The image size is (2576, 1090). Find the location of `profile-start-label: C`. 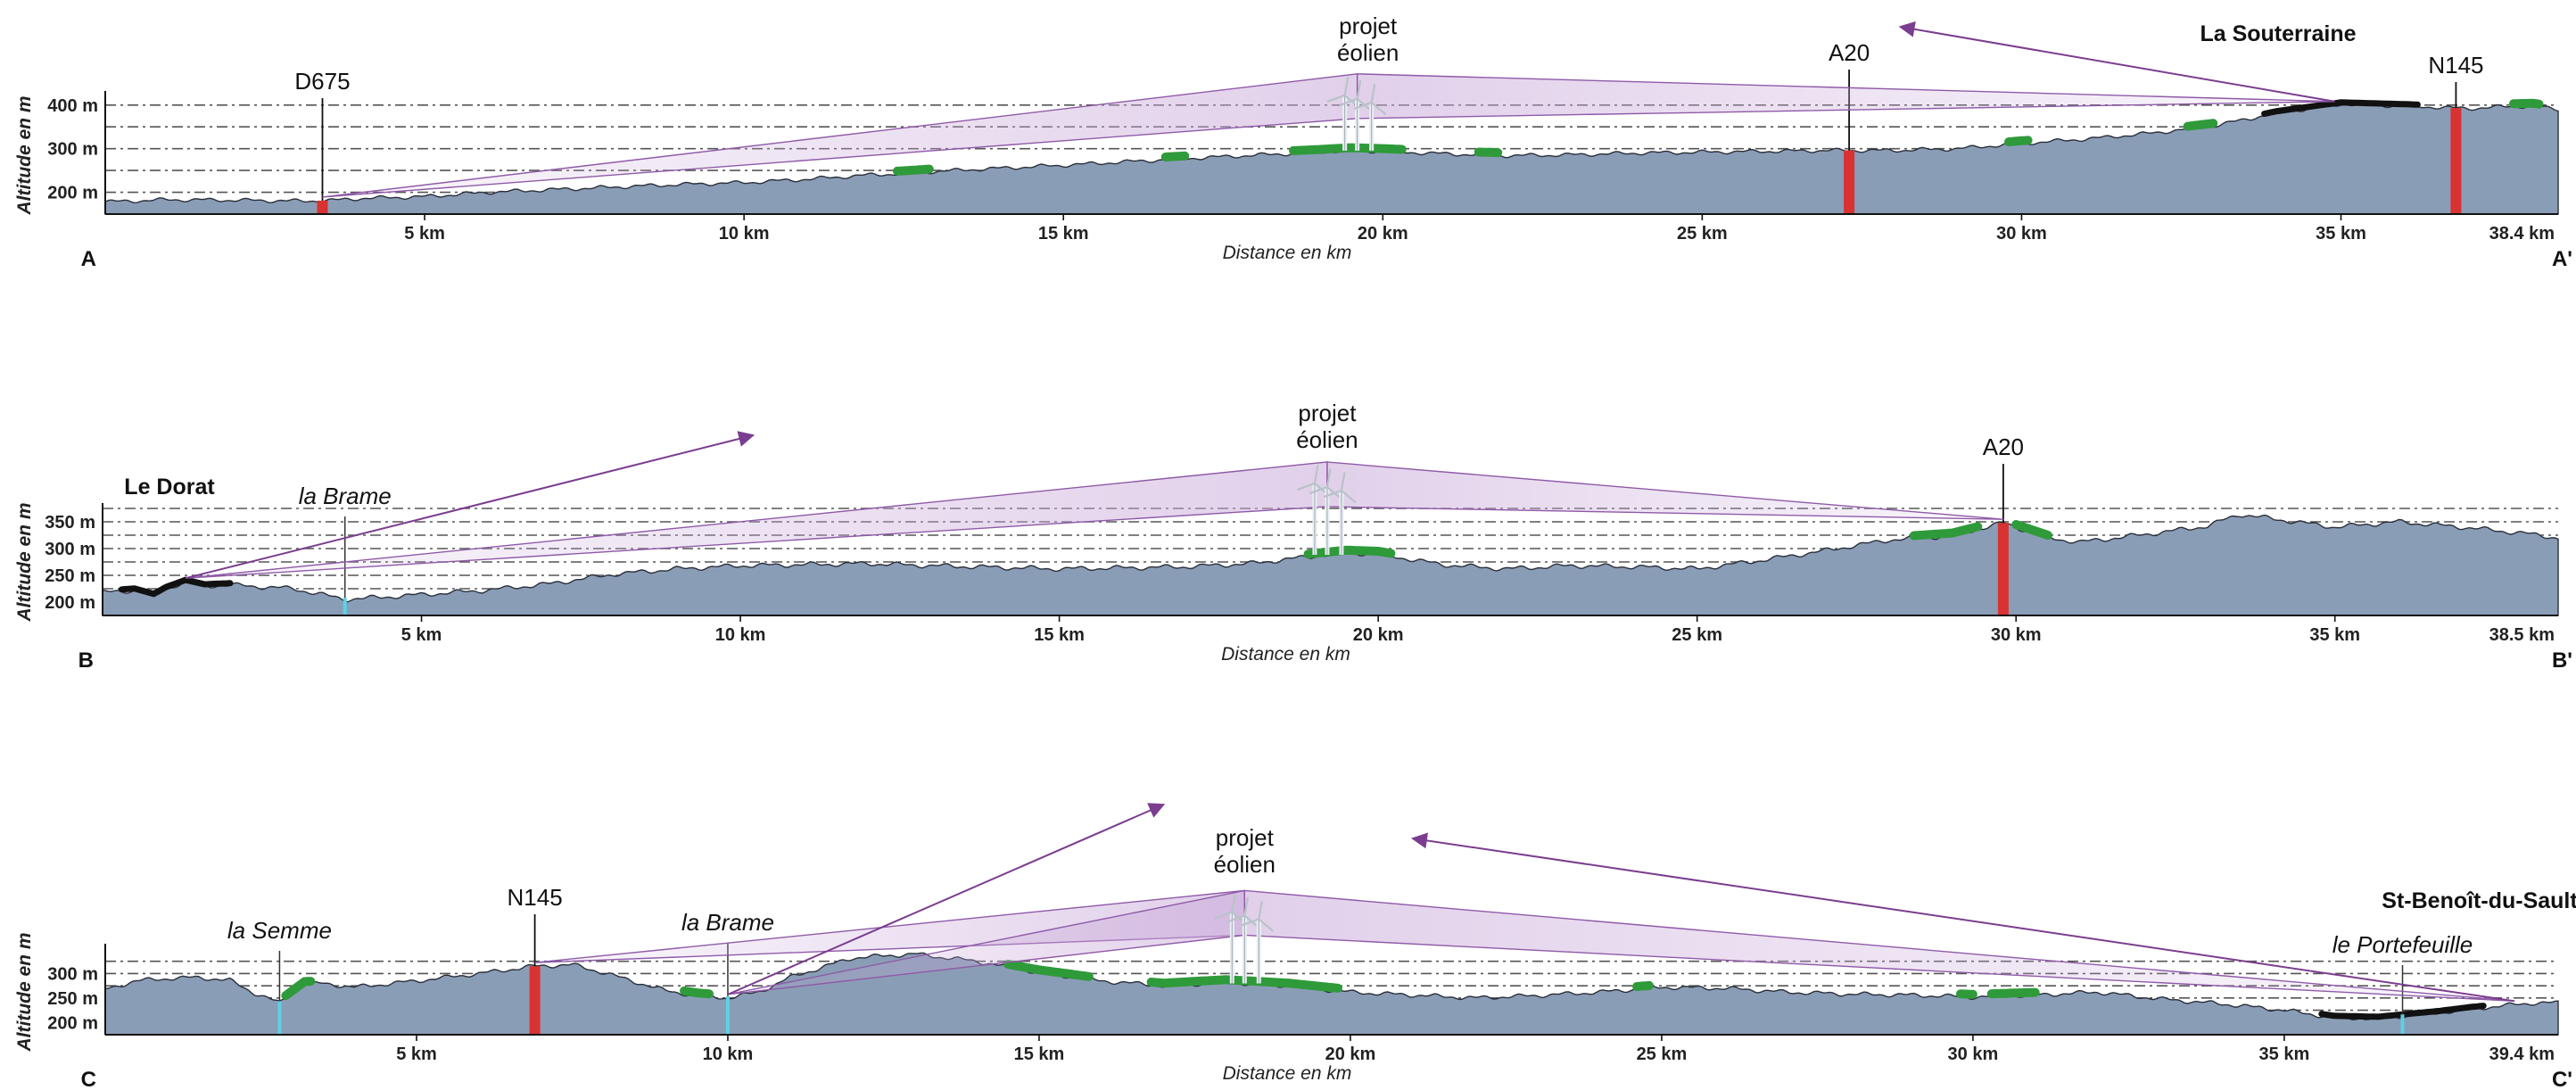

profile-start-label: C is located at coordinates (89, 1079).